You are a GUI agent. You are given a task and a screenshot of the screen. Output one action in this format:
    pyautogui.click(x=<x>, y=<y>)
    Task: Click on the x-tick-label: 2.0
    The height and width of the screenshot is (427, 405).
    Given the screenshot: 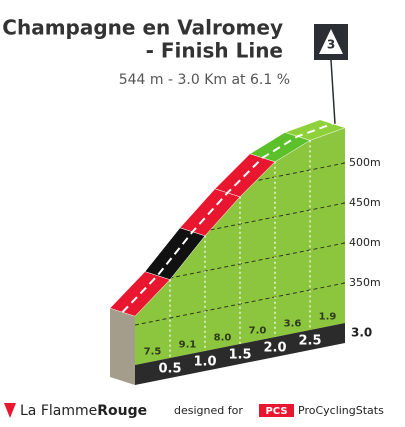 What is the action you would take?
    pyautogui.click(x=274, y=348)
    